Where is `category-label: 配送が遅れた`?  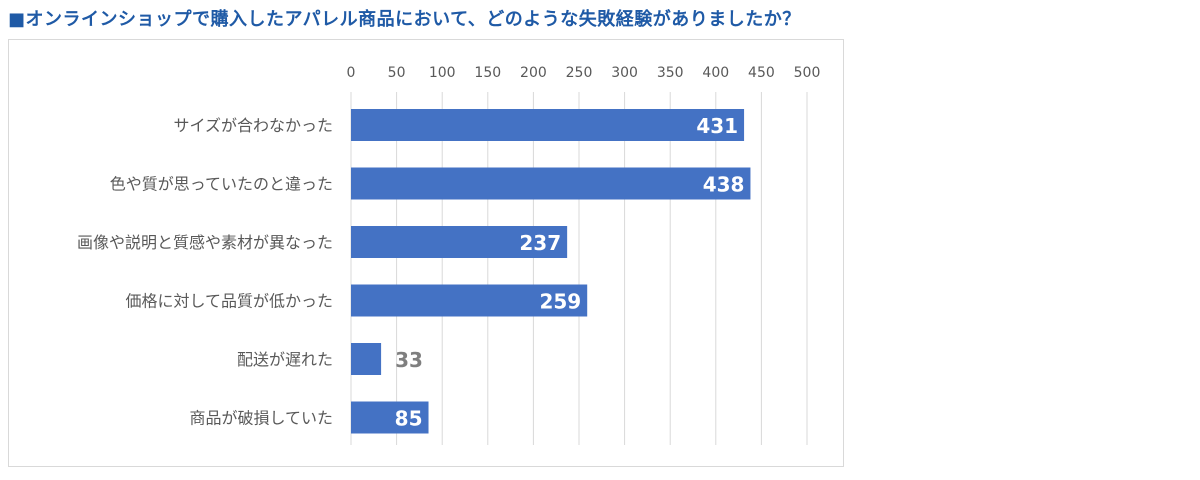 category-label: 配送が遅れた is located at coordinates (285, 359).